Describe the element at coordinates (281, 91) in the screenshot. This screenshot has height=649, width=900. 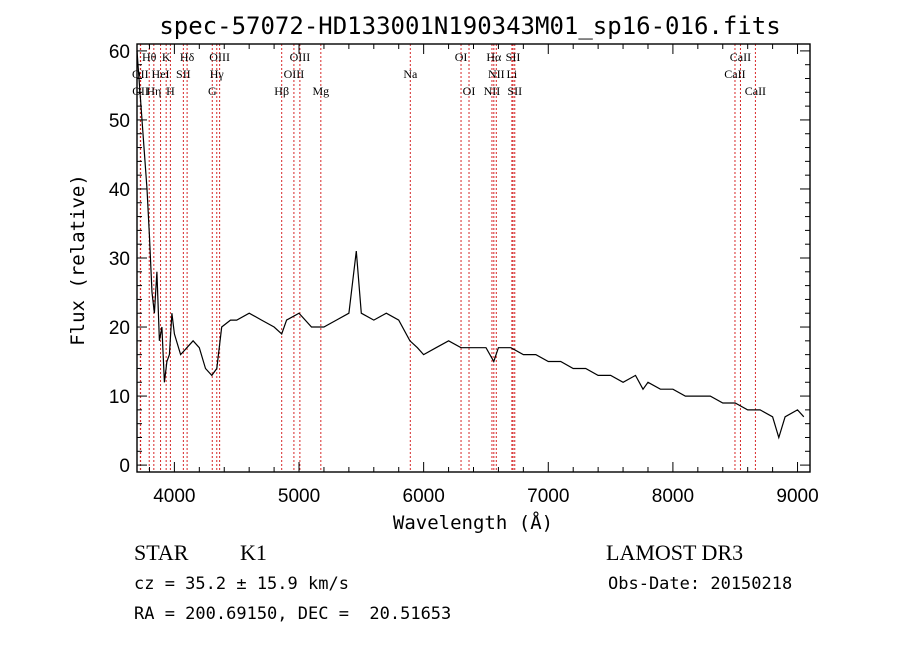
I see `line-marker-label: Hβ` at that location.